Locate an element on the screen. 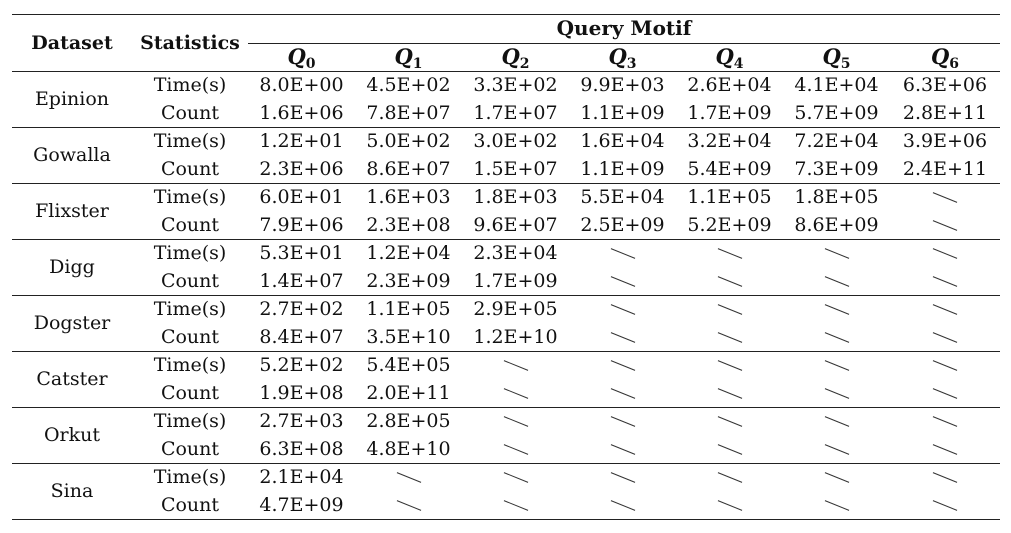 This screenshot has height=533, width=1011. header-query-q6: Q6 is located at coordinates (945, 58).